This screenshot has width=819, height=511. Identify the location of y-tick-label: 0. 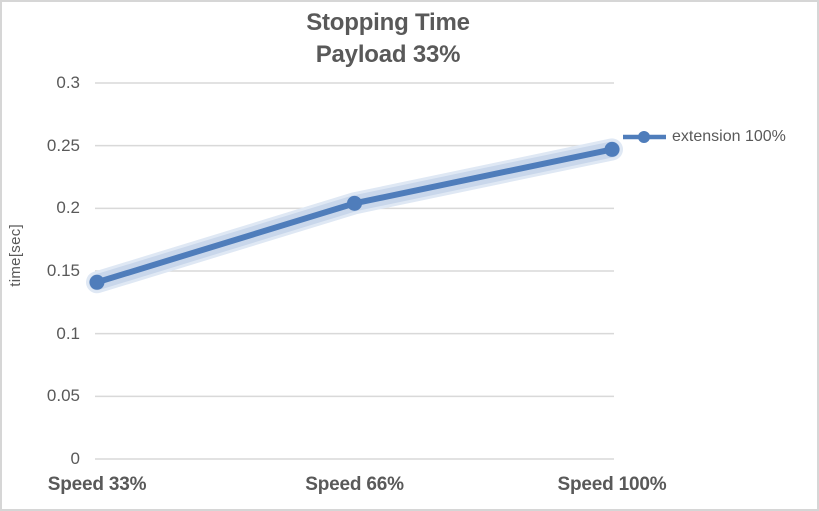
(75, 459).